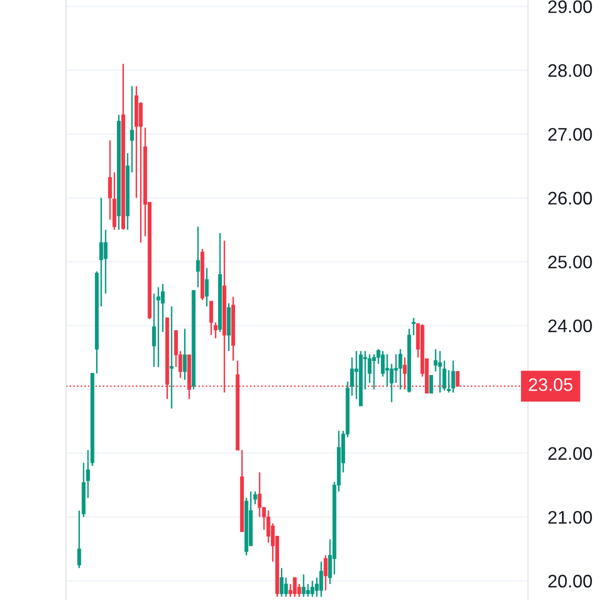 The image size is (600, 600). What do you see at coordinates (570, 198) in the screenshot?
I see `y-tick-label: 26.00` at bounding box center [570, 198].